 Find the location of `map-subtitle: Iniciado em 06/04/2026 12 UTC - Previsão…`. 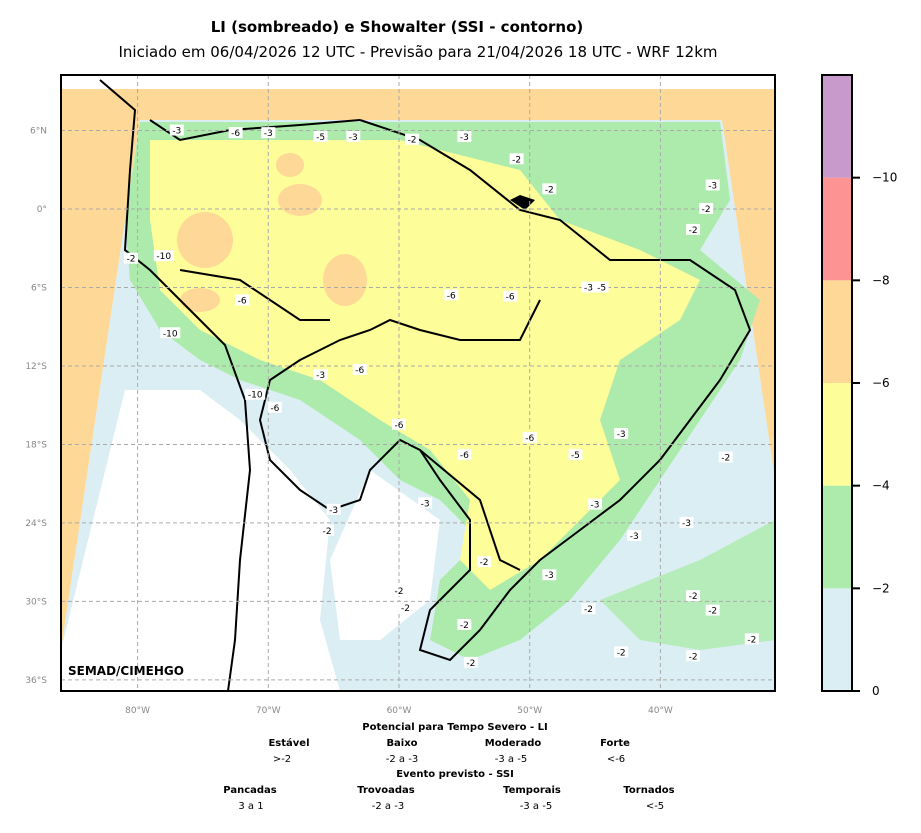

map-subtitle: Iniciado em 06/04/2026 12 UTC - Previsão… is located at coordinates (418, 52).